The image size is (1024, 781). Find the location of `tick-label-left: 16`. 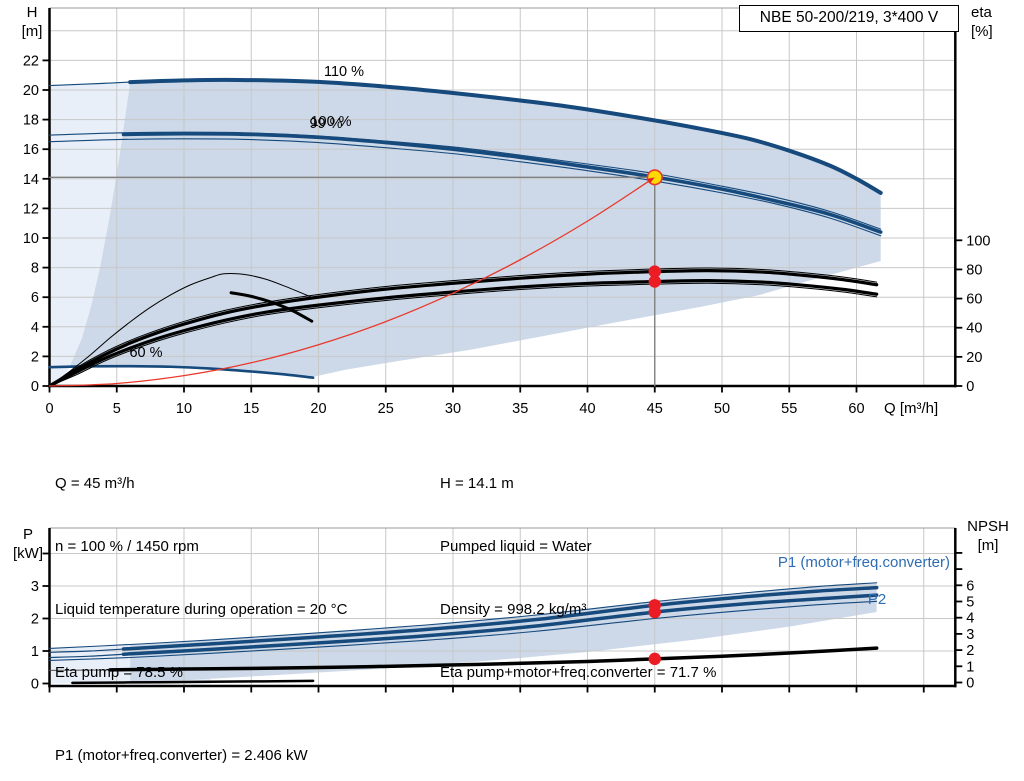

tick-label-left: 16 is located at coordinates (31, 150).